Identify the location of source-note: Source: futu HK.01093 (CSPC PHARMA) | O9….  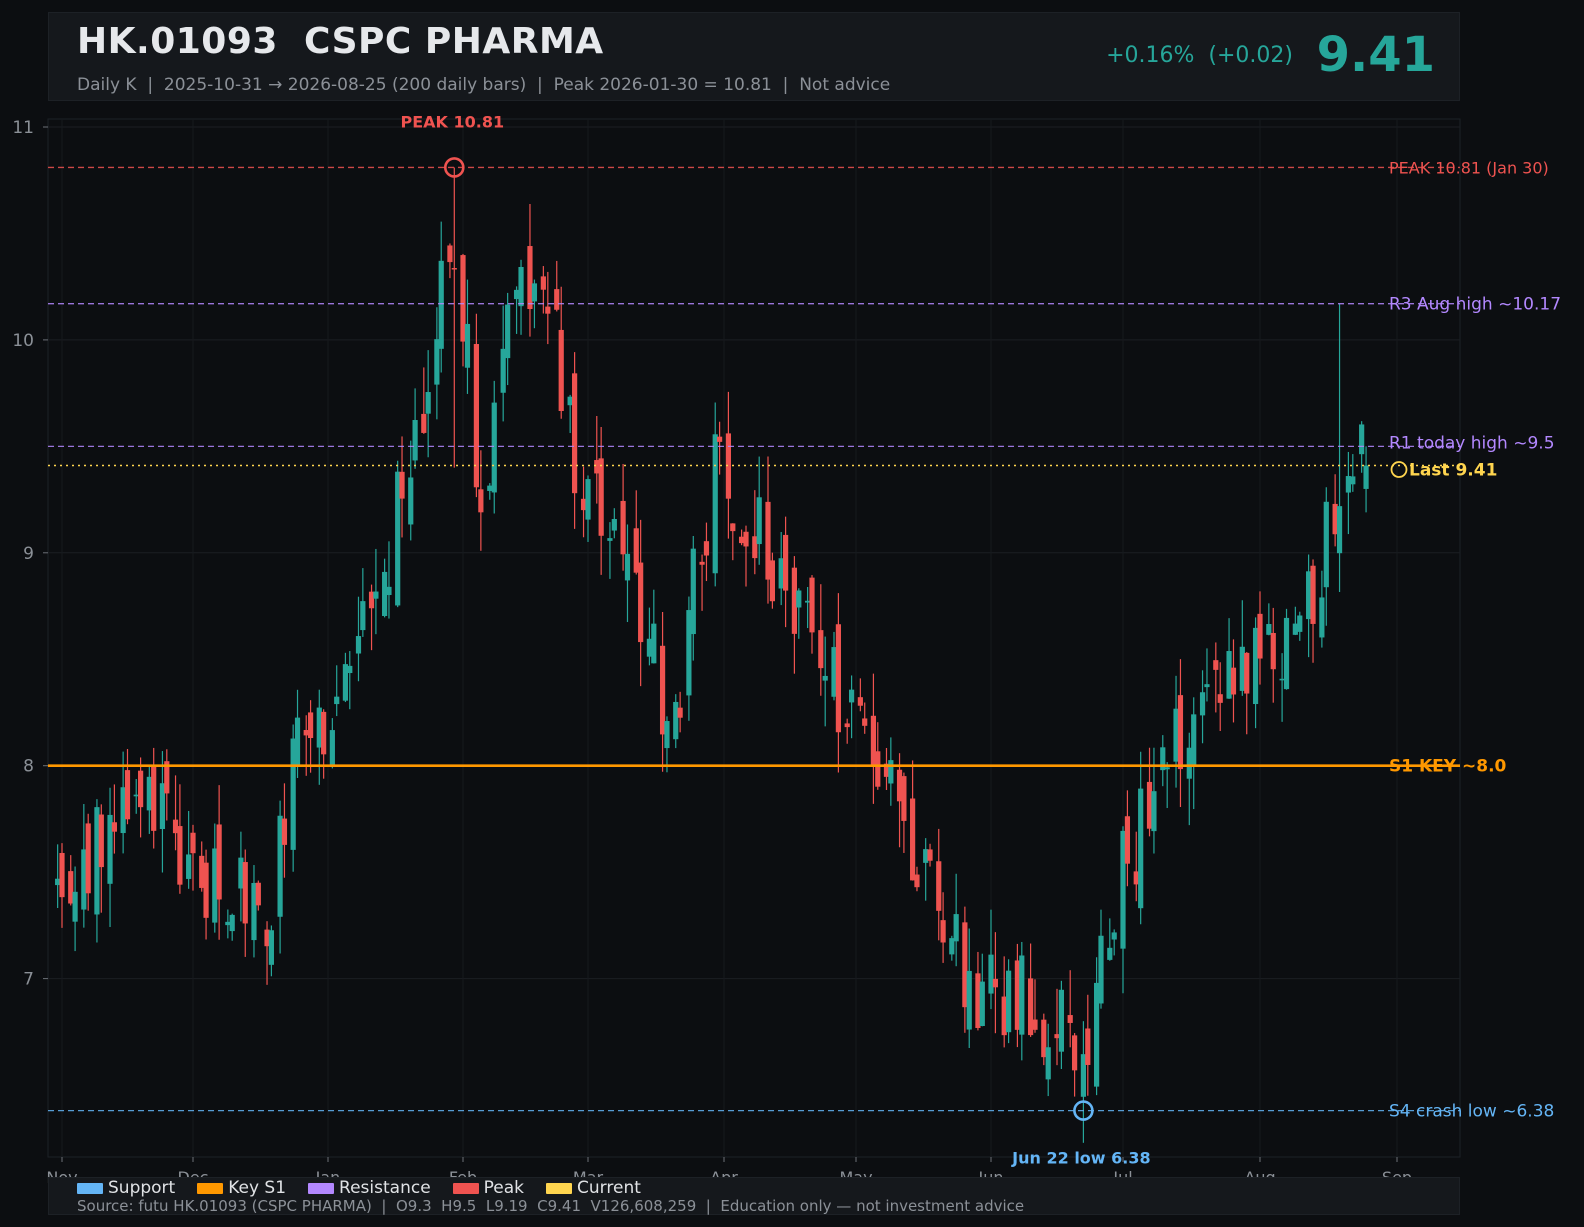
(551, 1206).